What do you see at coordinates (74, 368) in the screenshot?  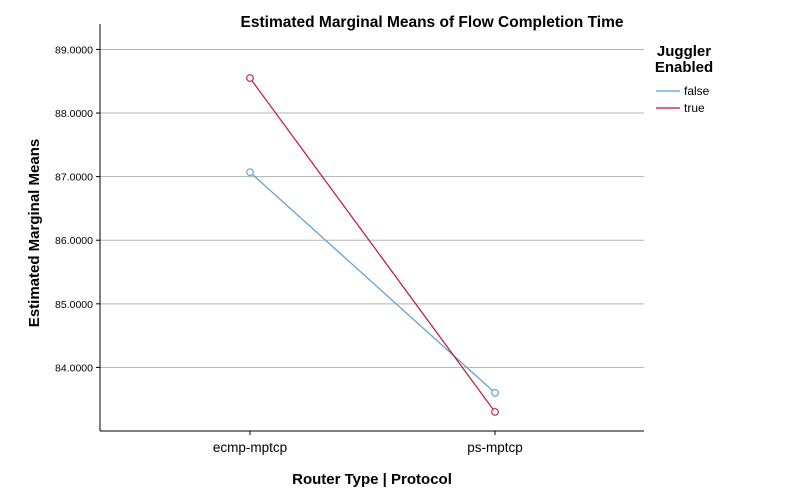 I see `y-tick-label: 84.0000` at bounding box center [74, 368].